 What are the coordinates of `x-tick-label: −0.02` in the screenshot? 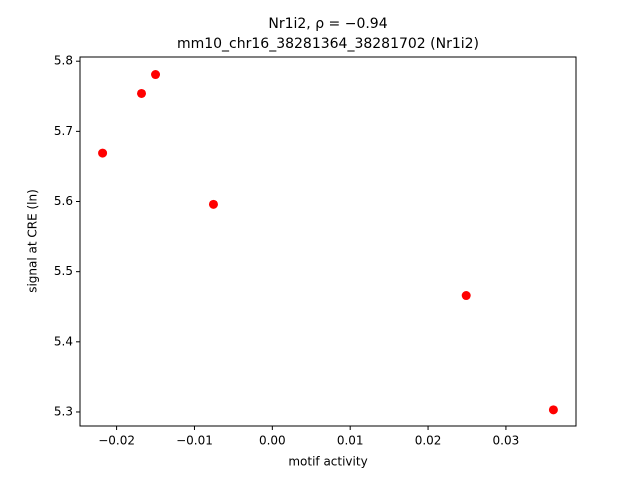 It's located at (116, 441).